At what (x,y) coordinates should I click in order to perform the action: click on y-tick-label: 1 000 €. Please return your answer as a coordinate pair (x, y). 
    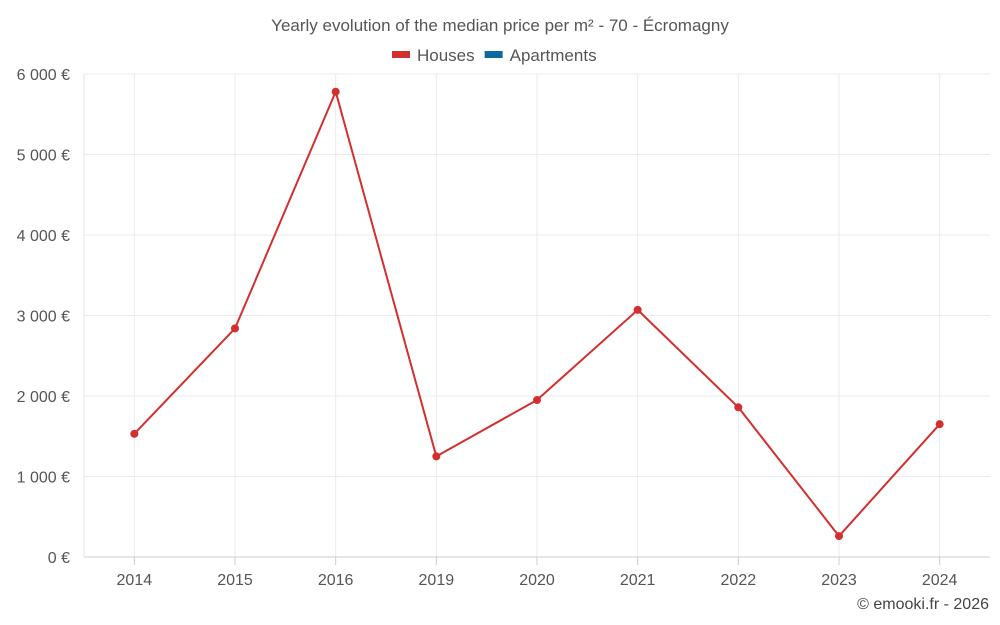
    Looking at the image, I should click on (43, 478).